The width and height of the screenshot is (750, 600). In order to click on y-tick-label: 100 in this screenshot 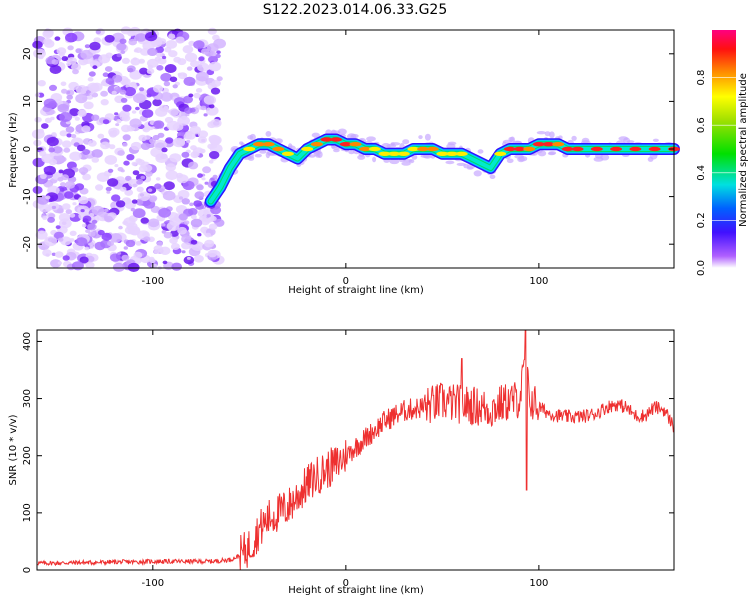, I will do `click(27, 512)`.